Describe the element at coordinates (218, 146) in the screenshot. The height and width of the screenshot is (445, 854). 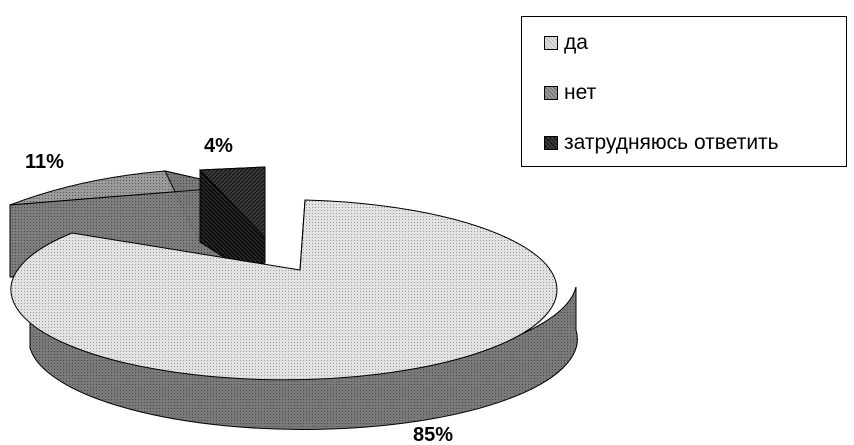
I see `label-zatrudnyayus-pct: 4%` at that location.